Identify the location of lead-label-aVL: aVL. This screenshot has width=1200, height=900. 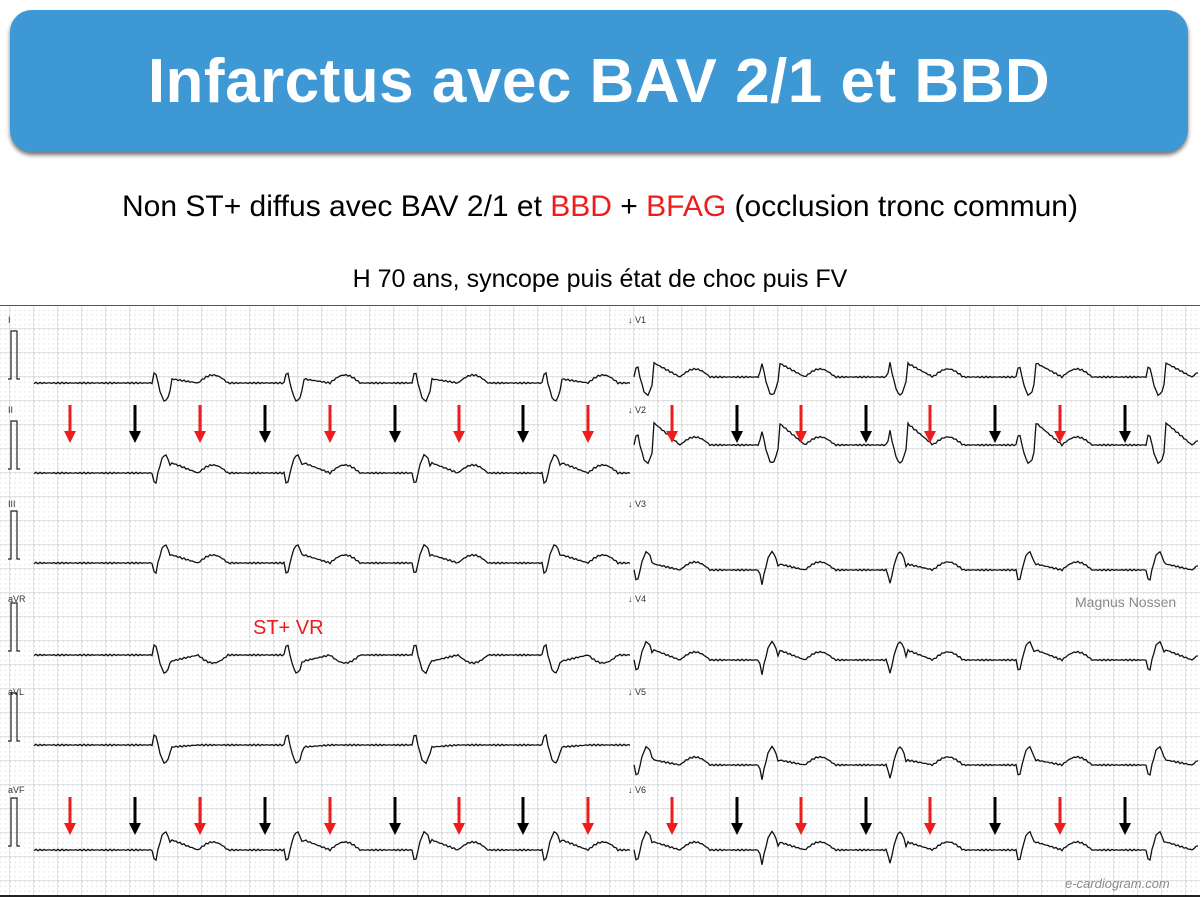
(16, 692).